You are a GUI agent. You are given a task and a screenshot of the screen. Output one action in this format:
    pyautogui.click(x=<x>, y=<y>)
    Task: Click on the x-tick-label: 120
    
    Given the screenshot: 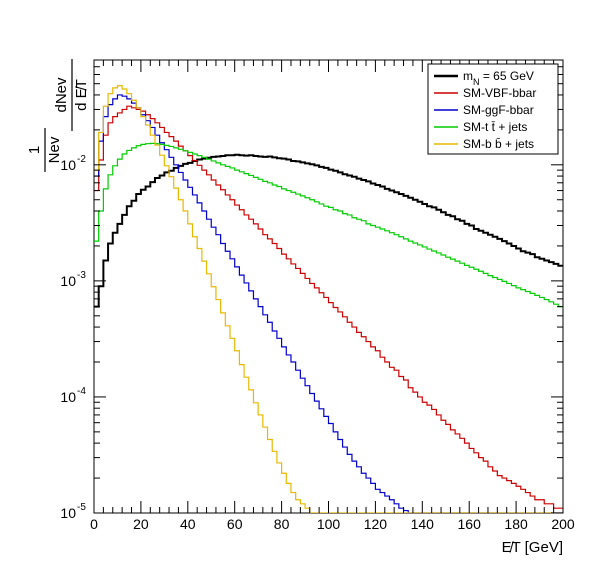 What is the action you would take?
    pyautogui.click(x=376, y=524)
    